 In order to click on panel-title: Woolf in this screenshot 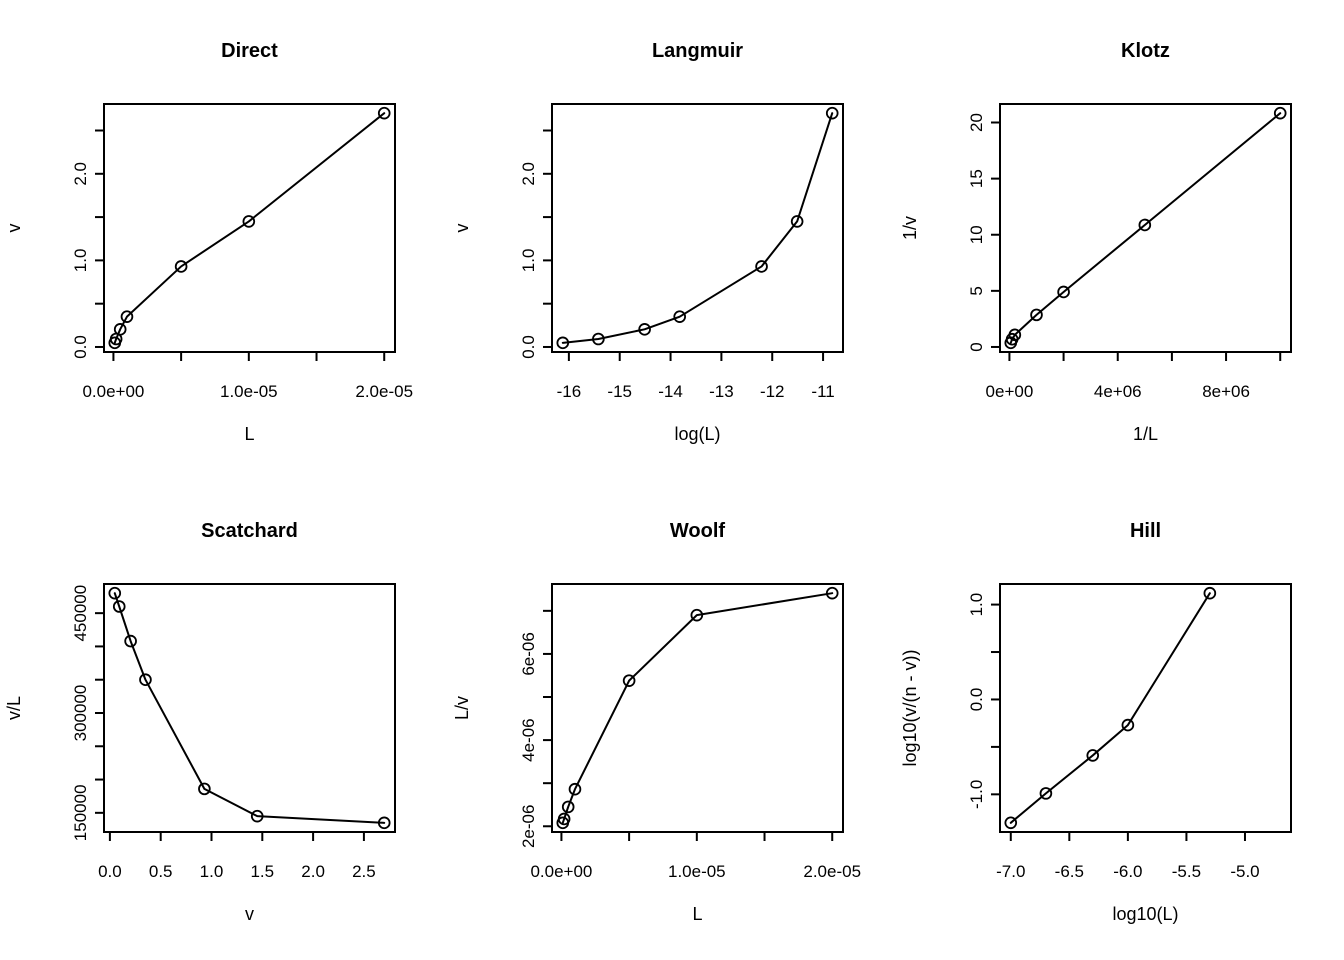, I will do `click(698, 531)`.